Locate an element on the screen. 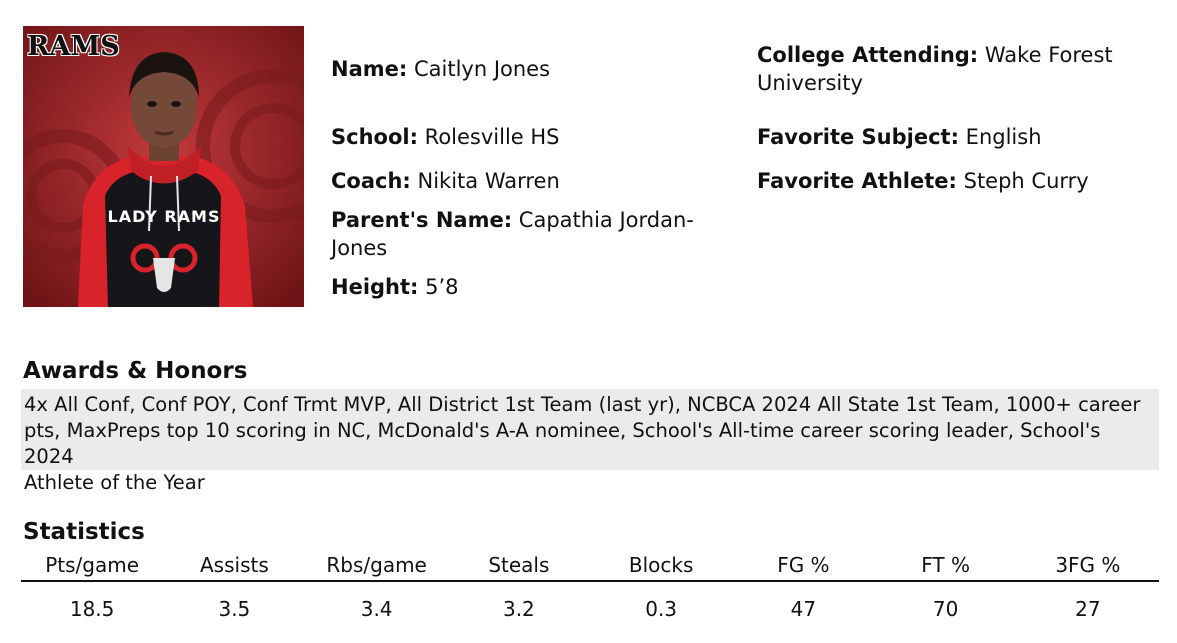  stat-header-pts: Pts/game is located at coordinates (92, 566).